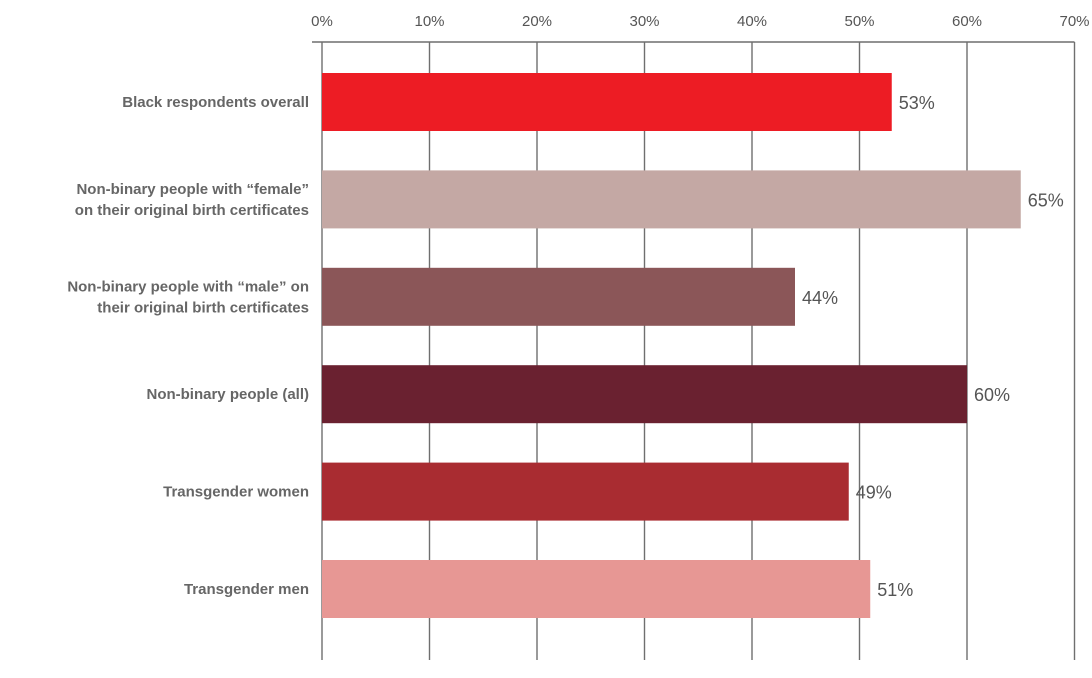  Describe the element at coordinates (537, 21) in the screenshot. I see `x-tick-label: 20%` at that location.